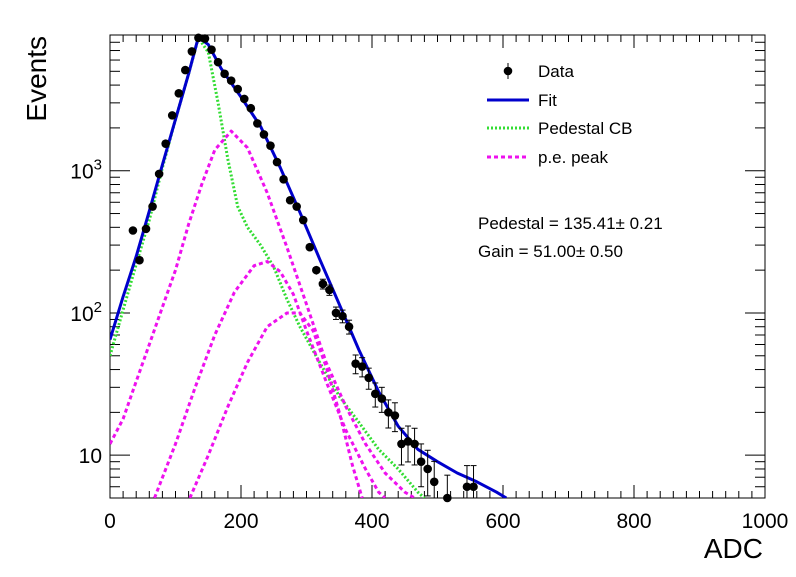 The image size is (796, 577). Describe the element at coordinates (560, 114) in the screenshot. I see `legend: Data Fit Pedestal CB p.e. peak` at that location.